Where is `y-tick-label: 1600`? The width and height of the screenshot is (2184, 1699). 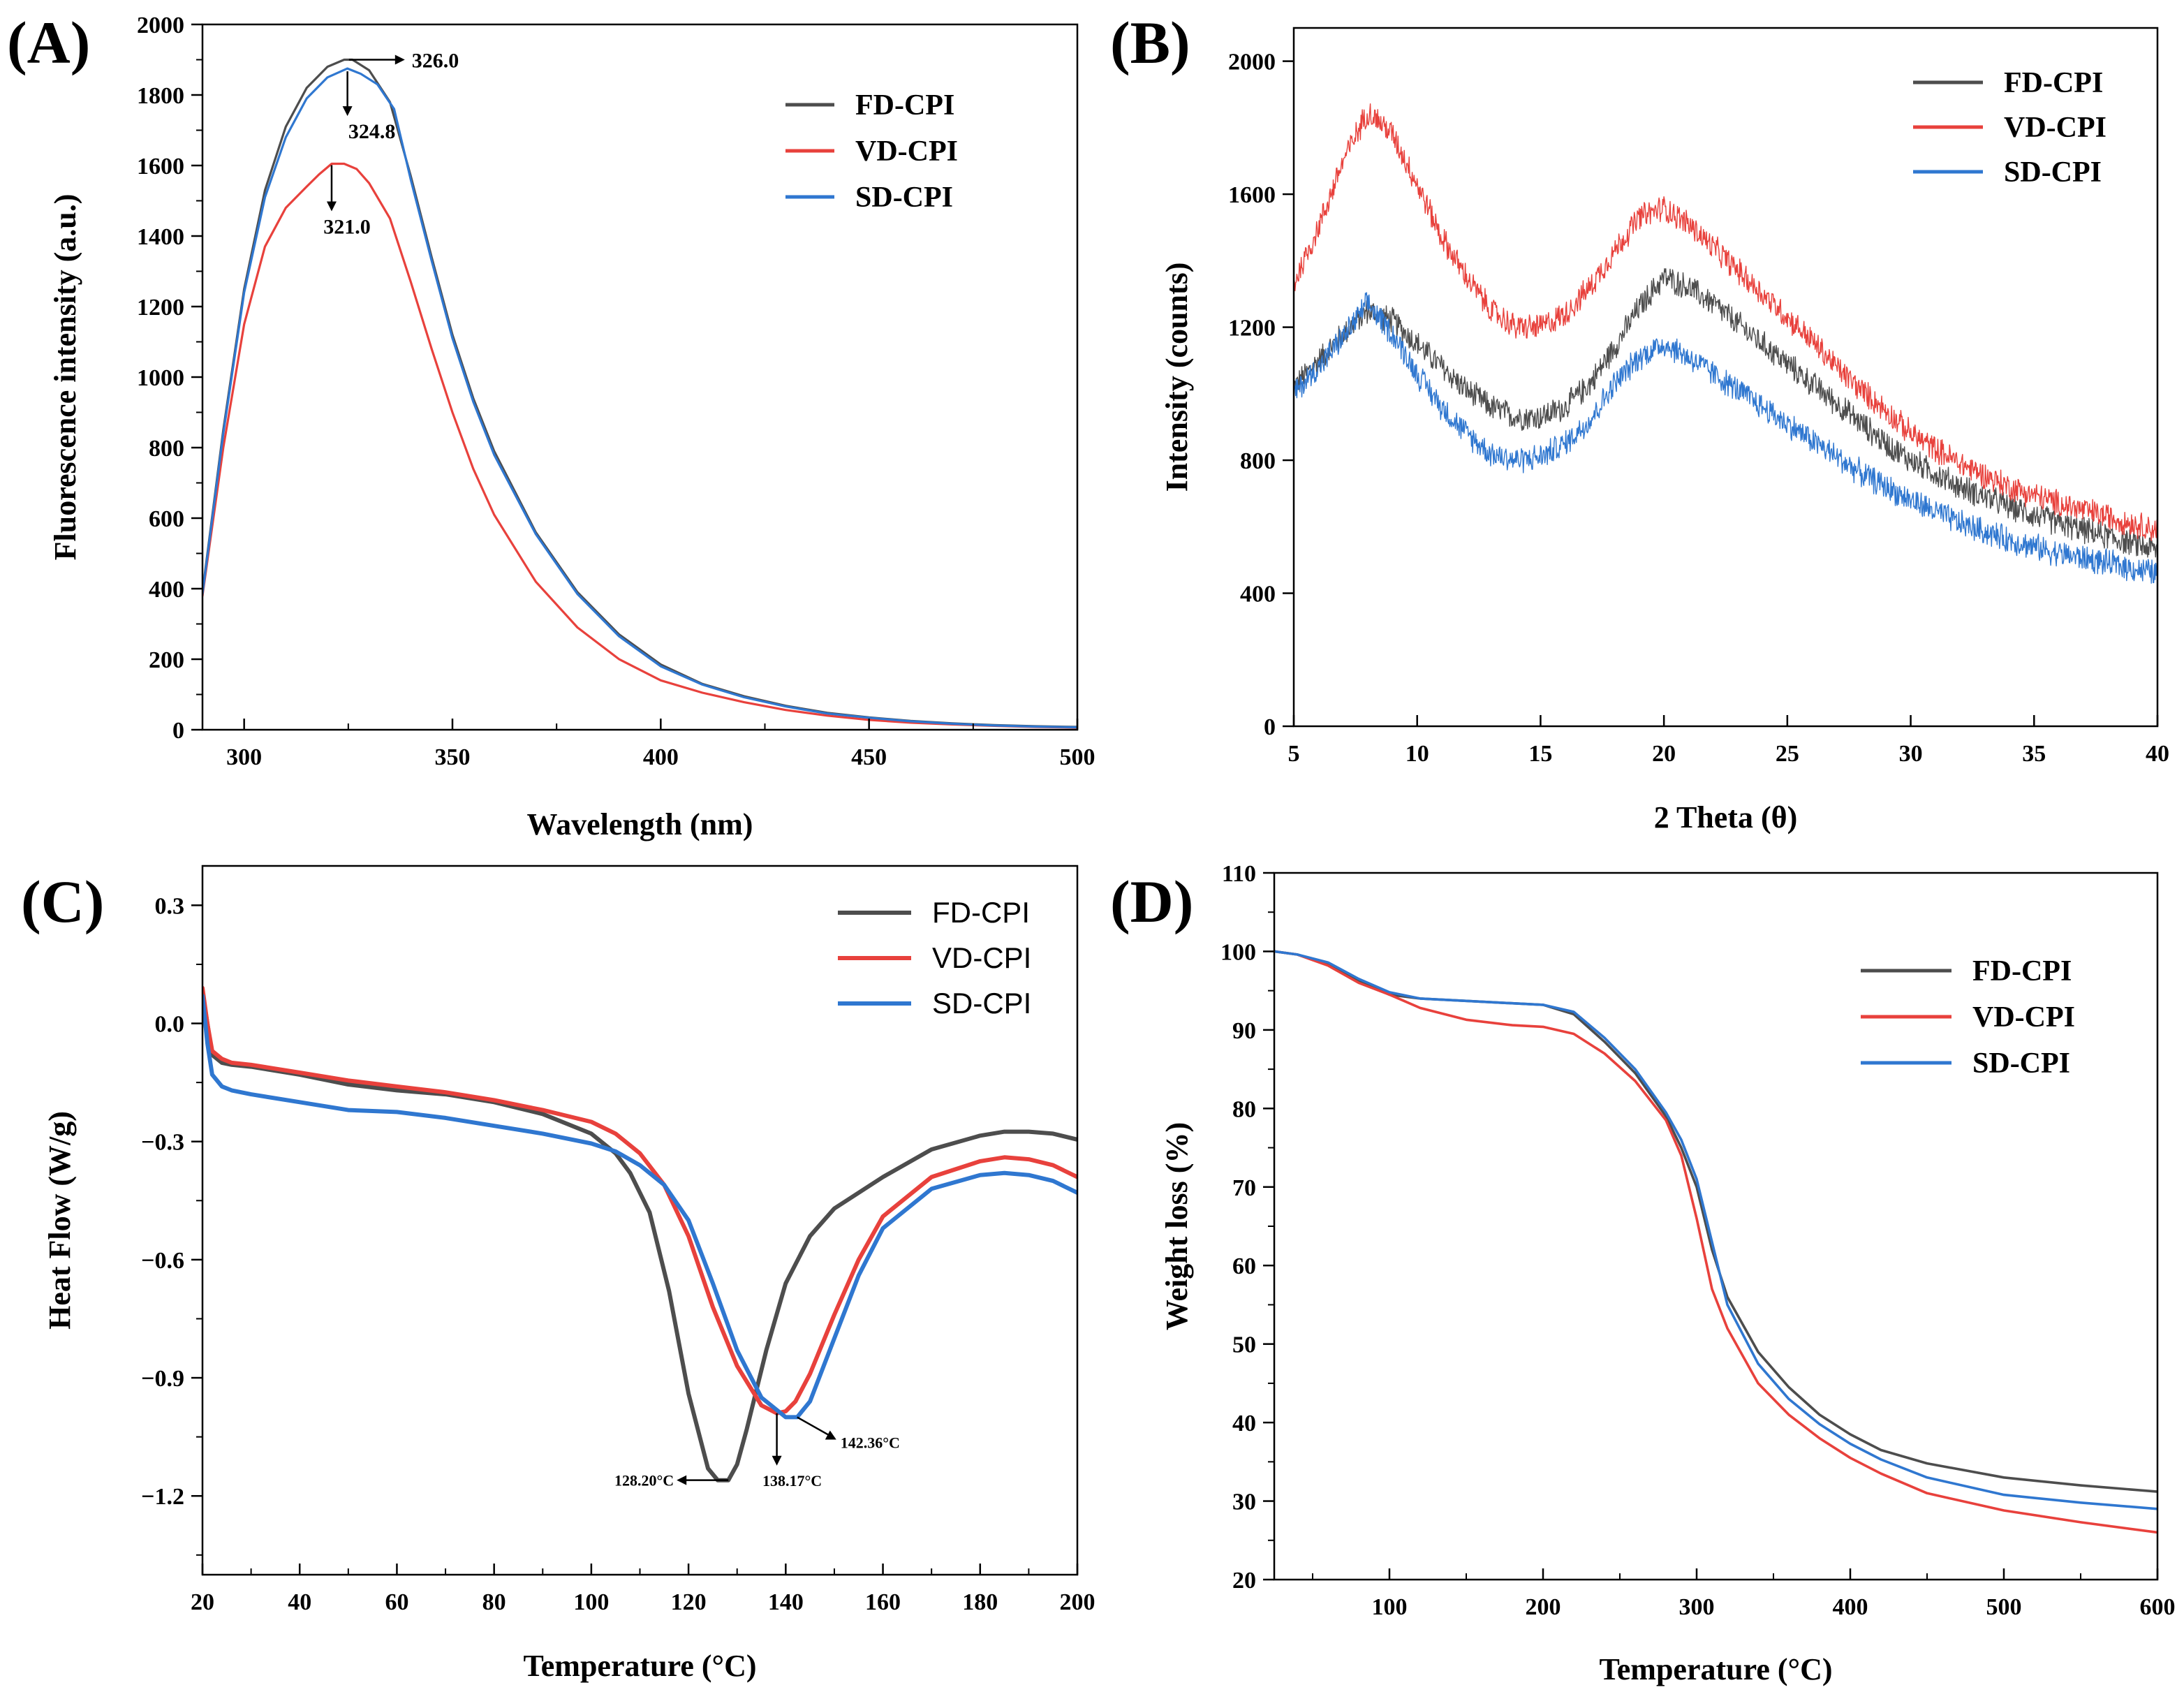
y-tick-label: 1600 is located at coordinates (160, 166).